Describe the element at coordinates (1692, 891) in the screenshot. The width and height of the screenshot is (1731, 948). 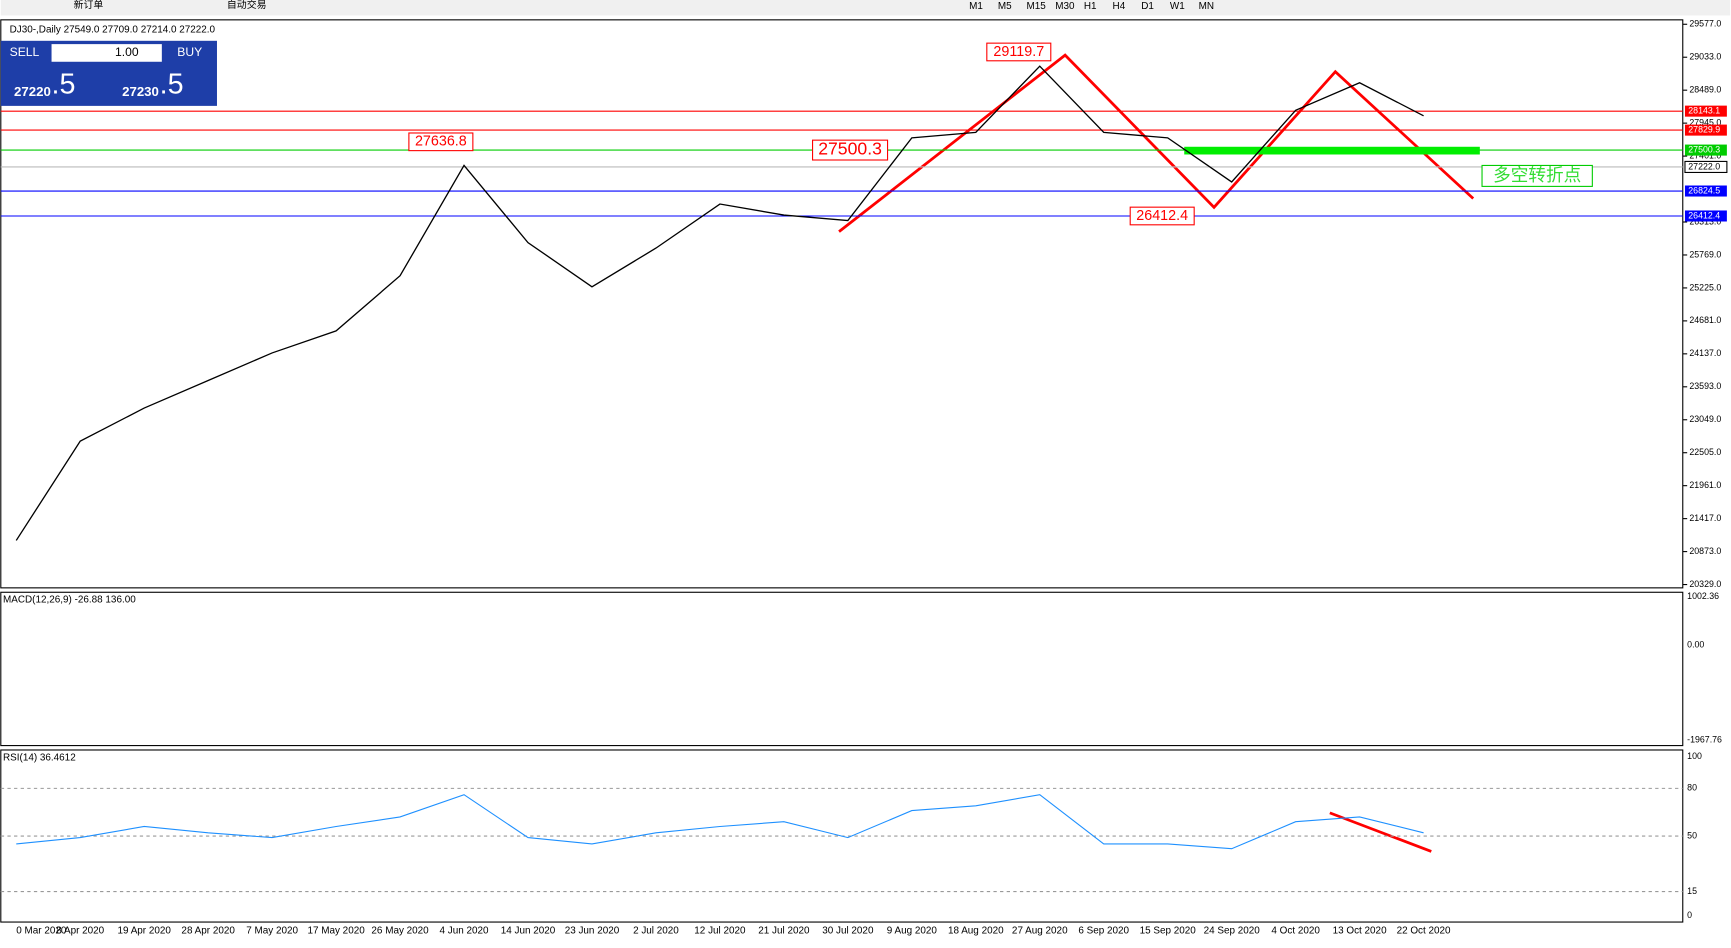
I see `rsi-tick-label: 15` at that location.